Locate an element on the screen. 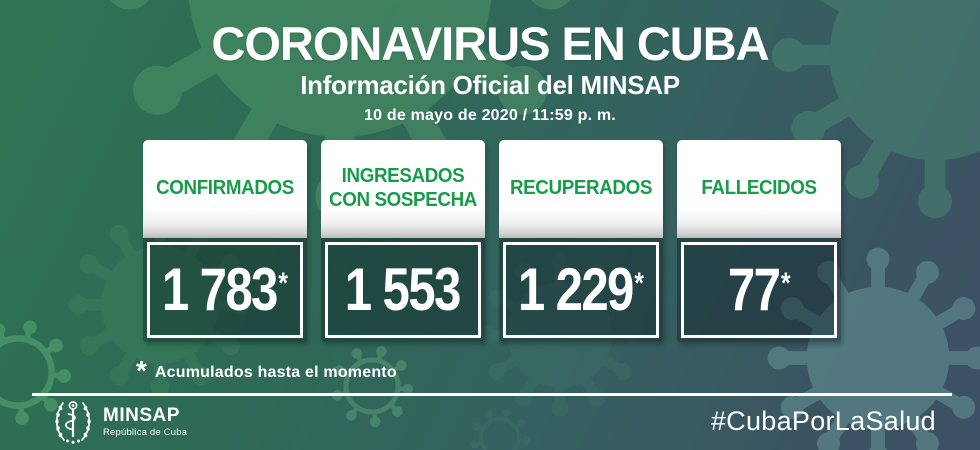  card-value: 1 553 is located at coordinates (403, 289).